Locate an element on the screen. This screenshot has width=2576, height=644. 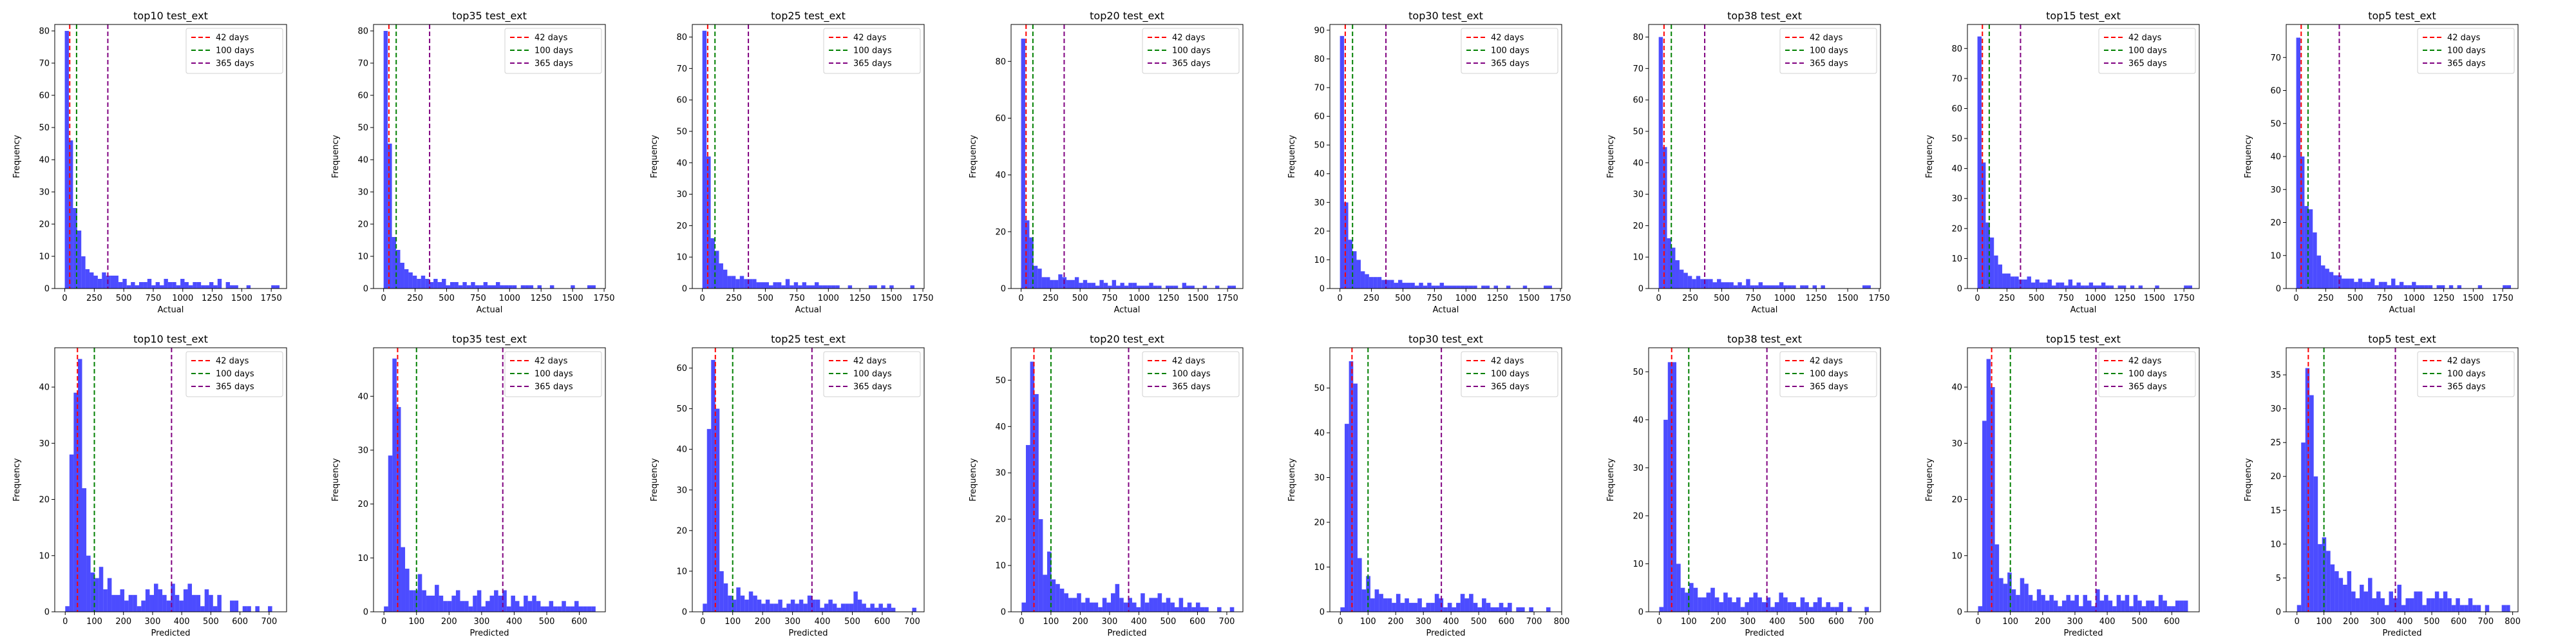
legend-box is located at coordinates (1510, 374).